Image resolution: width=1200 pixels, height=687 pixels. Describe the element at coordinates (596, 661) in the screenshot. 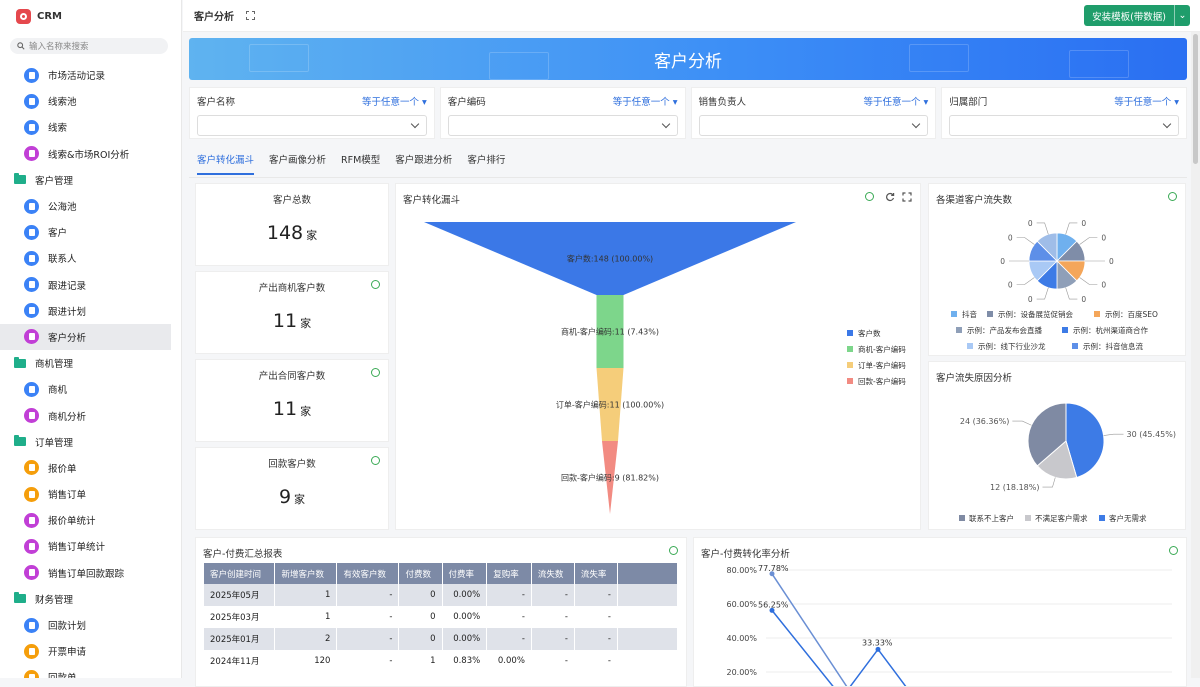

I see `table-cell: -` at that location.